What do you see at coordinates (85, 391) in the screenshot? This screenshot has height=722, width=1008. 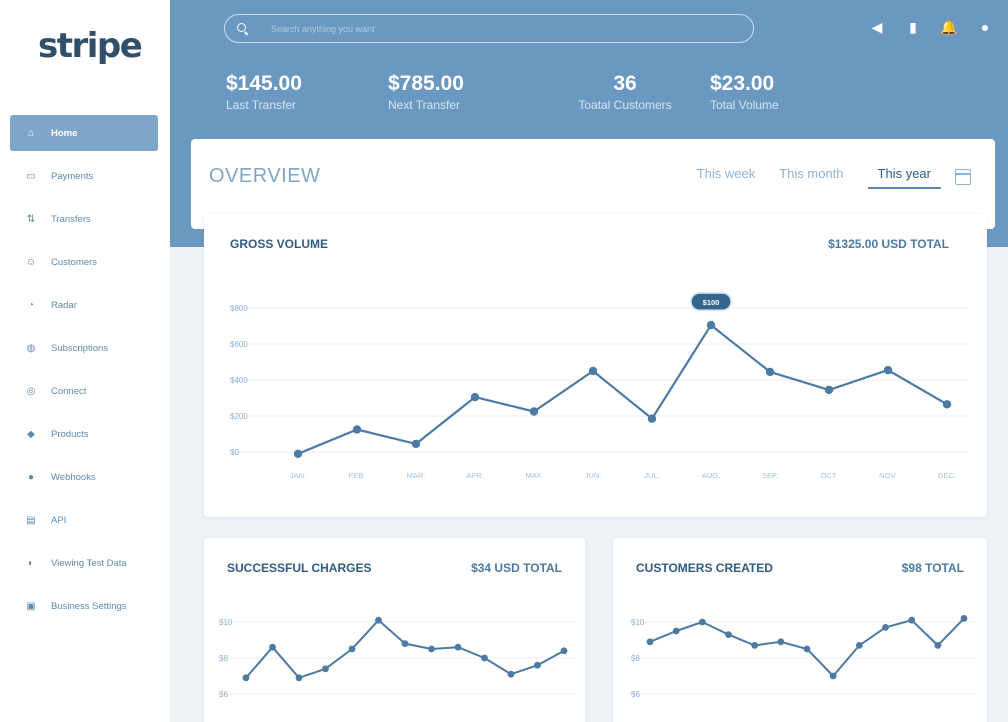 I see `sidebar-item-connect: ◎ Connect` at bounding box center [85, 391].